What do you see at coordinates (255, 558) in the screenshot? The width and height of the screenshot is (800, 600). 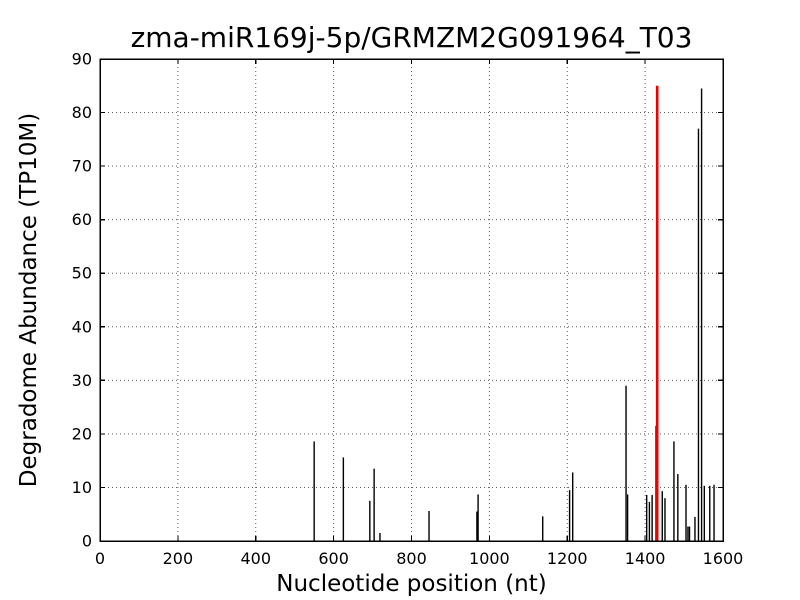 I see `x-tick-label: 400` at bounding box center [255, 558].